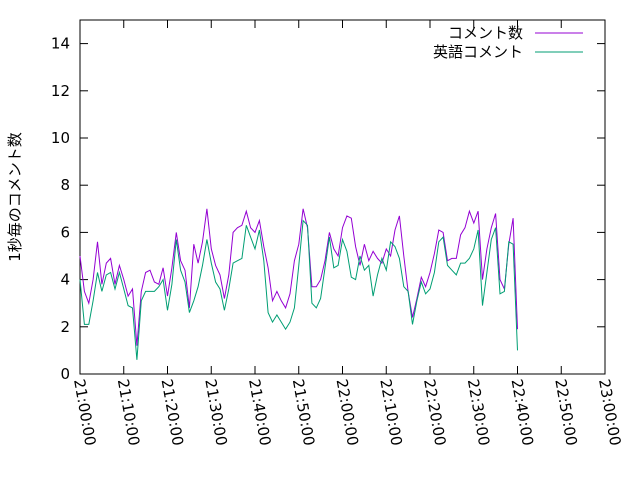 This screenshot has width=640, height=480. I want to click on y-tick-label: 4, so click(65, 280).